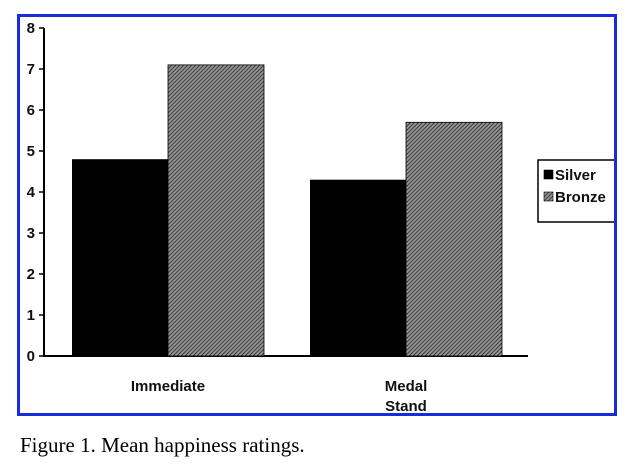 This screenshot has width=640, height=473. I want to click on y-tick-label: 5, so click(31, 151).